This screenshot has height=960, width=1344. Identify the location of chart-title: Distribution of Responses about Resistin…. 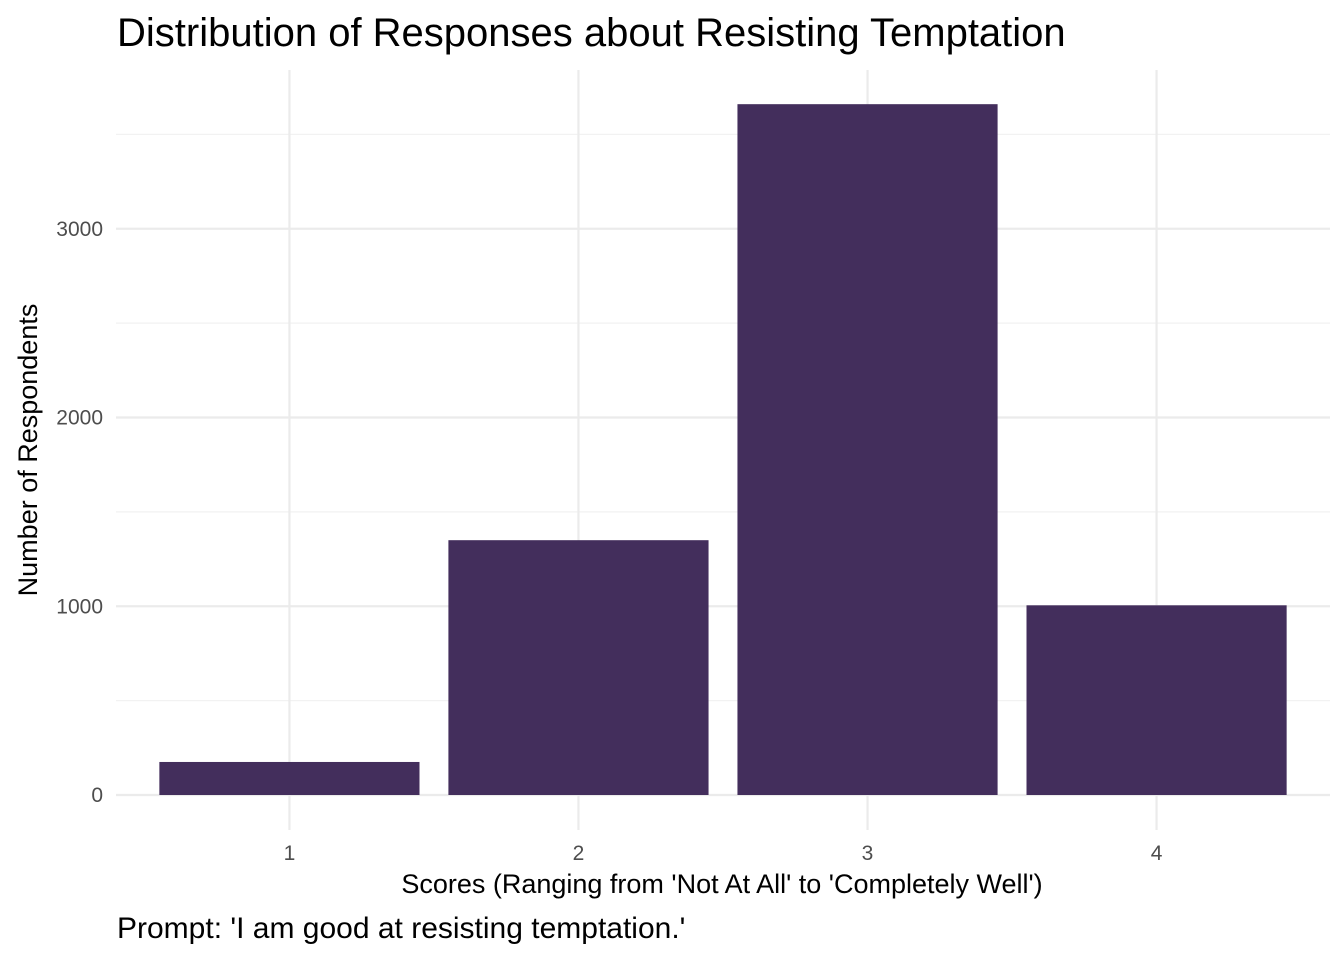
(591, 33).